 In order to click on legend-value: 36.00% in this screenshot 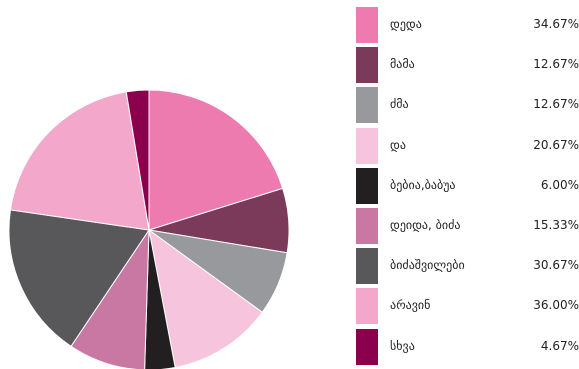, I will do `click(556, 305)`.